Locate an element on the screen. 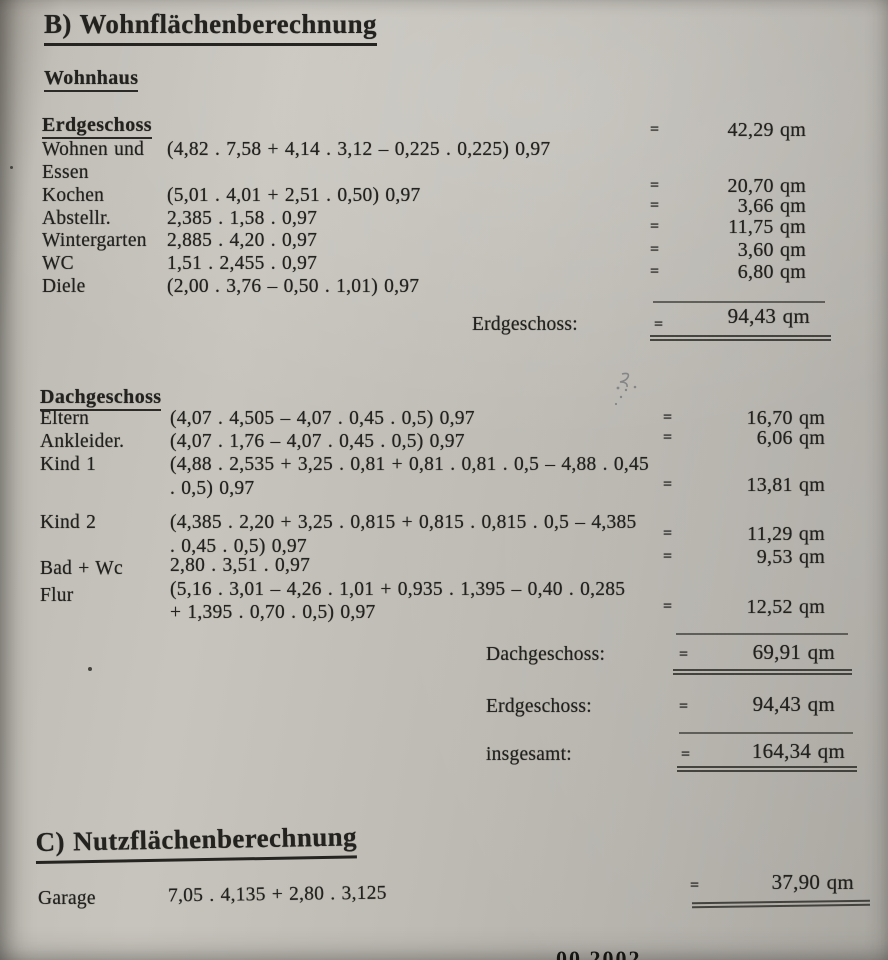 This screenshot has height=960, width=888. row-label: WC is located at coordinates (58, 263).